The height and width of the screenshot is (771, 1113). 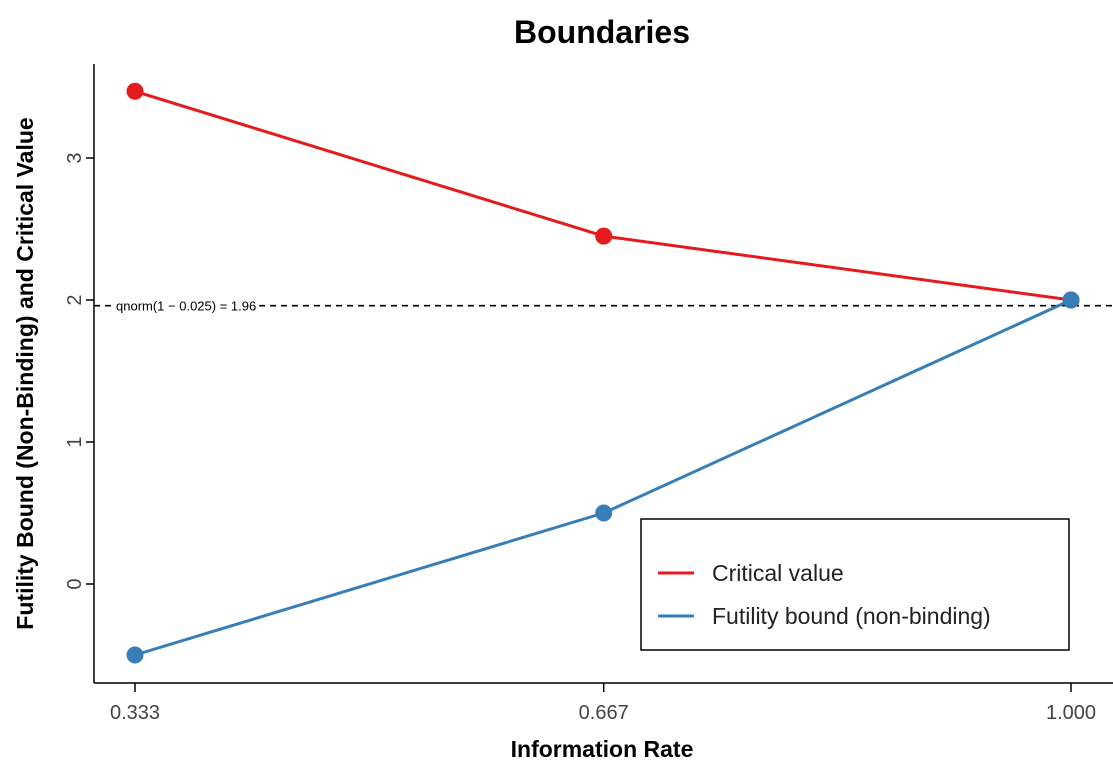 What do you see at coordinates (778, 573) in the screenshot?
I see `legend-label: Critical value` at bounding box center [778, 573].